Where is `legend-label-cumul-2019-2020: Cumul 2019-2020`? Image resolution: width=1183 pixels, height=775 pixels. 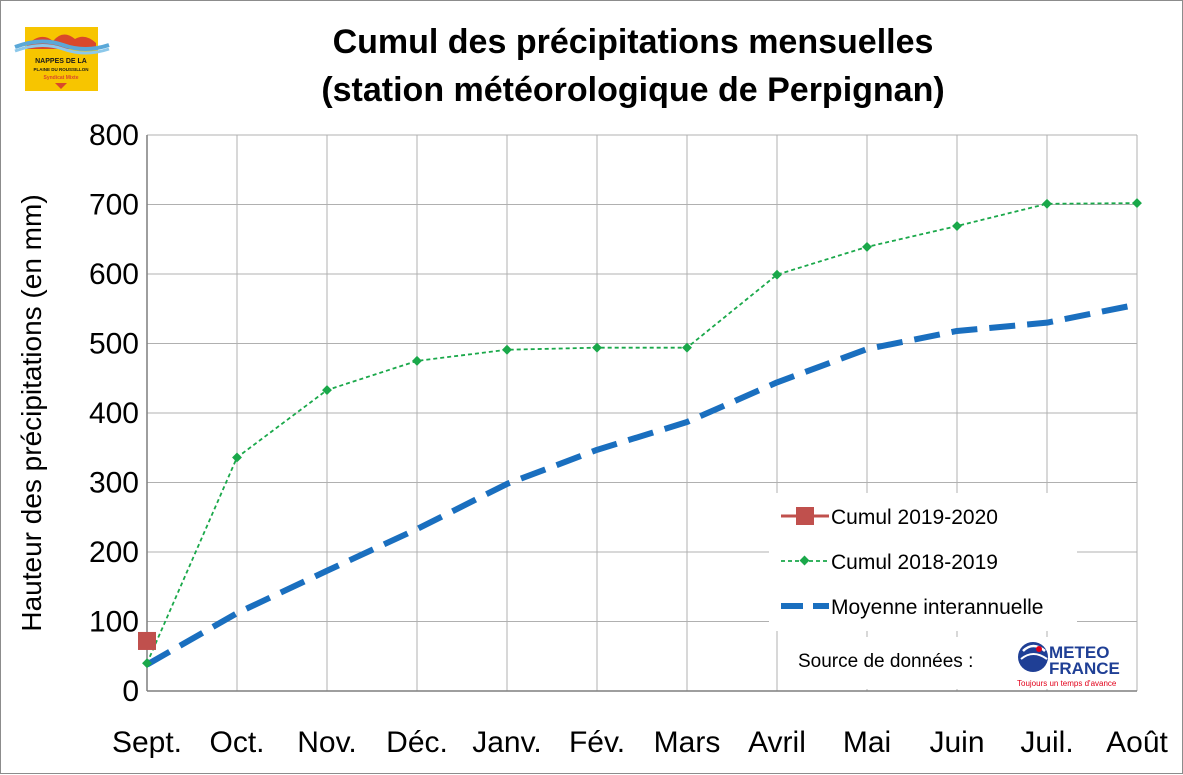
legend-label-cumul-2019-2020: Cumul 2019-2020 is located at coordinates (914, 517).